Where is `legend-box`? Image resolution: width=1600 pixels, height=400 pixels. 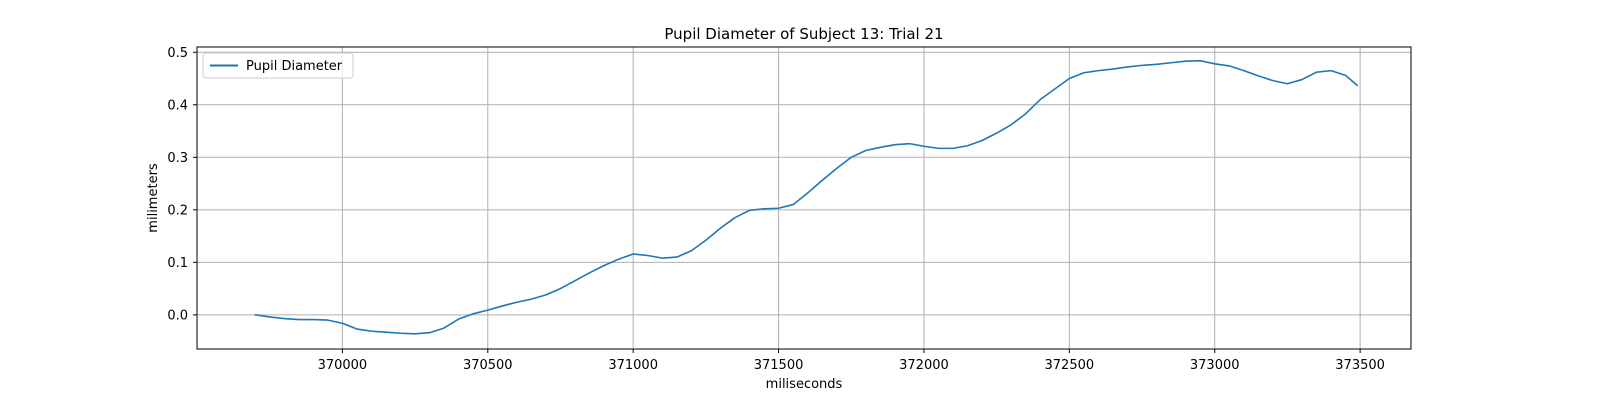 legend-box is located at coordinates (278, 65).